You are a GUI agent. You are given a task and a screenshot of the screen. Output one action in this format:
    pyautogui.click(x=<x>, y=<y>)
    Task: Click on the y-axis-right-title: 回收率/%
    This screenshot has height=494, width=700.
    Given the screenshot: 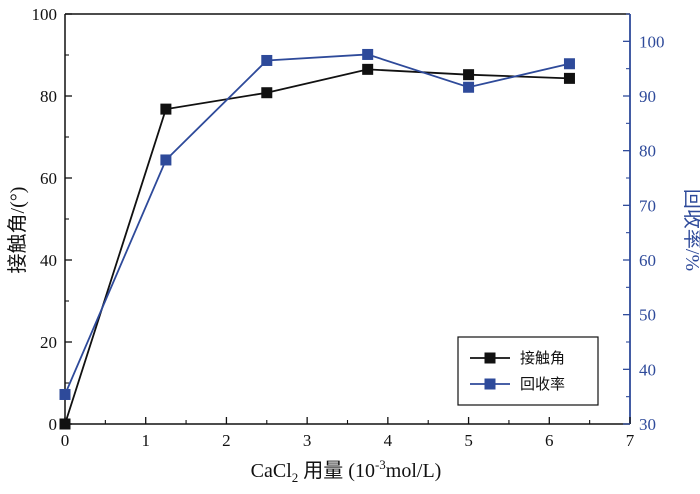 What is the action you would take?
    pyautogui.click(x=690, y=230)
    